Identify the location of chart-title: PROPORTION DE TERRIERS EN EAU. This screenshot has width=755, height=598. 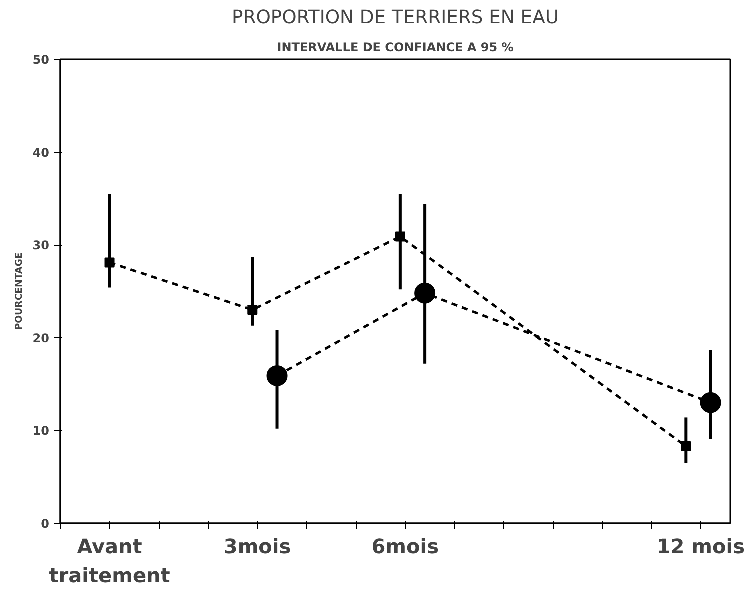
(396, 18).